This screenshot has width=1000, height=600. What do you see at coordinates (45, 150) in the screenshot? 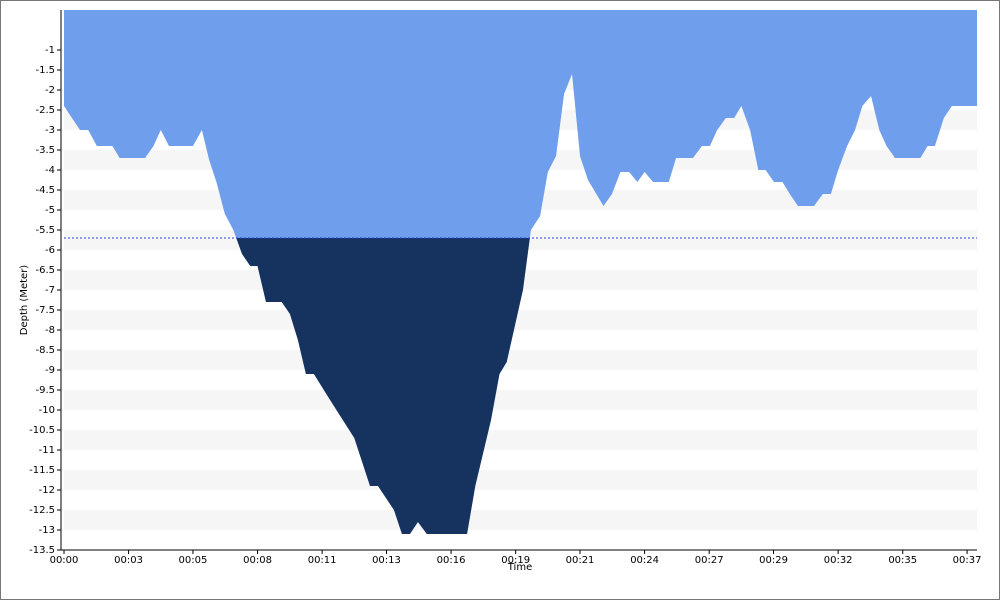
I see `y-tick-label: -3.5` at bounding box center [45, 150].